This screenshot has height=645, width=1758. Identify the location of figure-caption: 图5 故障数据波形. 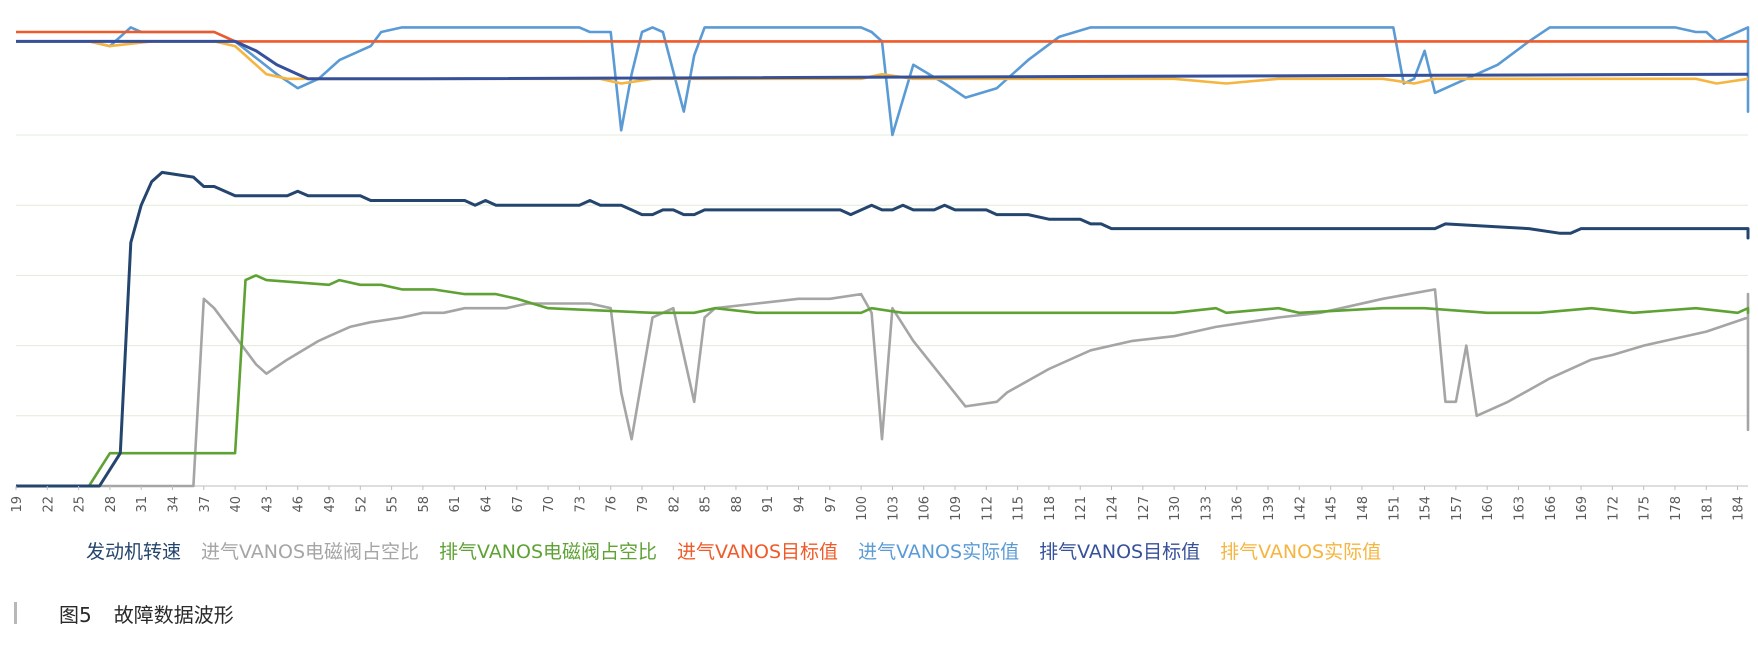
(124, 613).